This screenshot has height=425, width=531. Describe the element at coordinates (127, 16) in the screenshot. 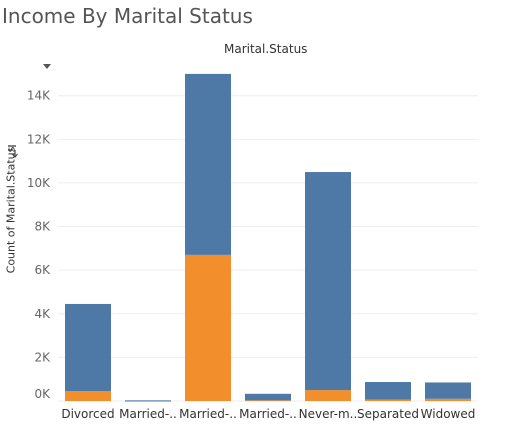

I see `chart-title: Income By Marital Status` at that location.